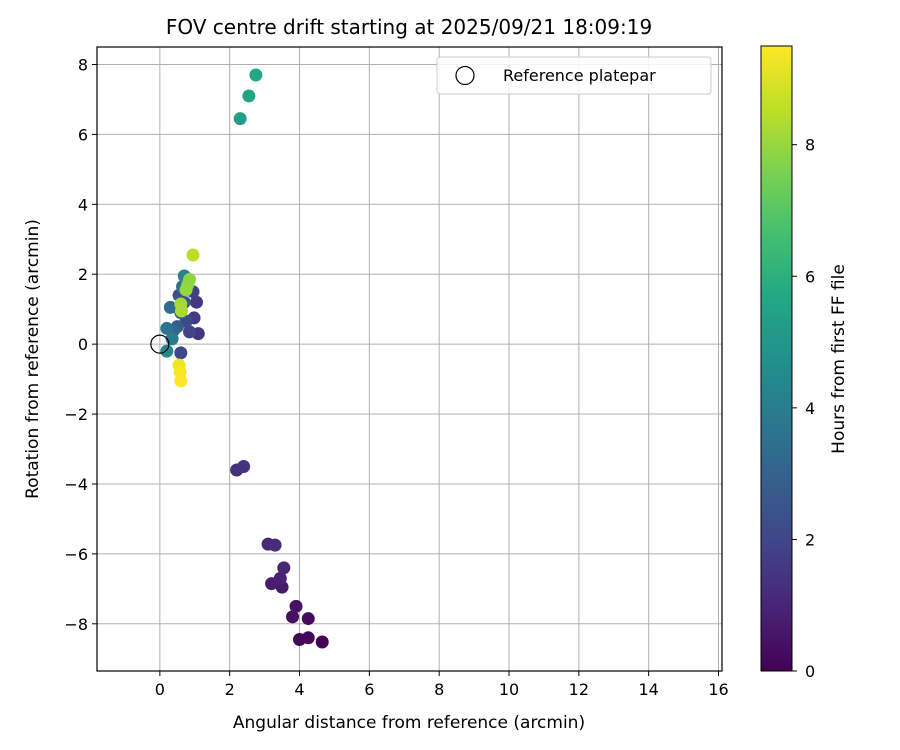 The image size is (900, 750). Describe the element at coordinates (83, 204) in the screenshot. I see `y-tick-label: 4` at that location.